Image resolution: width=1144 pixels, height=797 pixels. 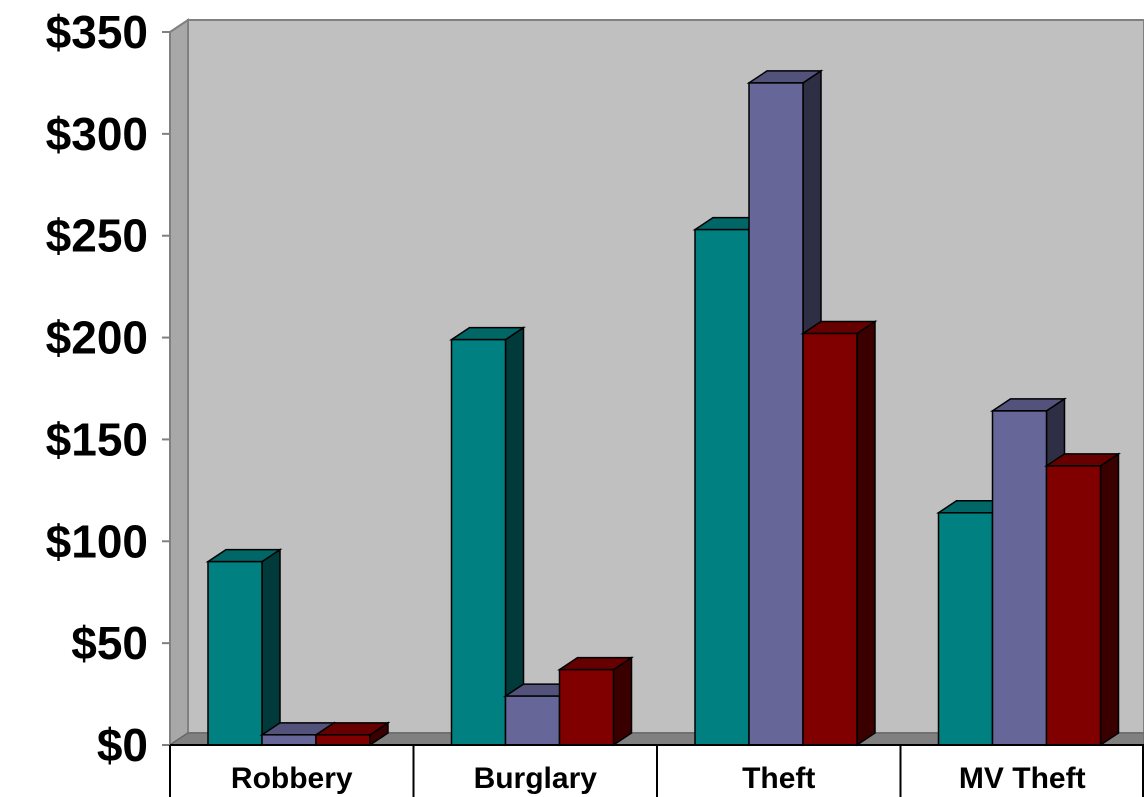 I want to click on category-label-theft: Theft, so click(x=778, y=778).